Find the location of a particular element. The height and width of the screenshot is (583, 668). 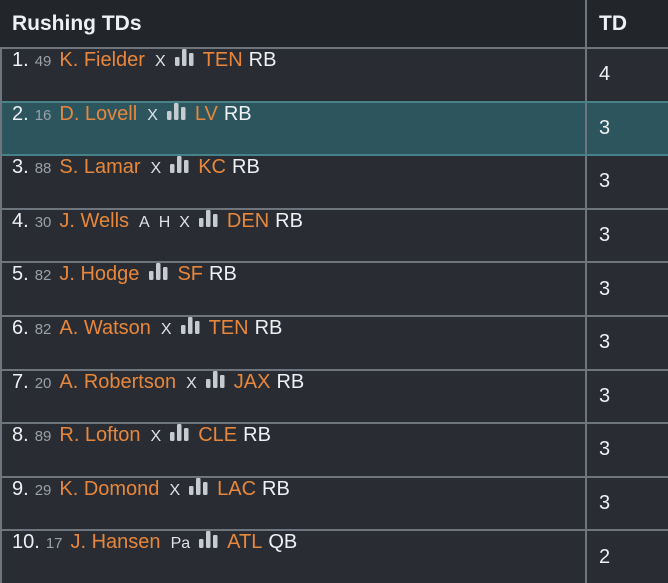

player-rank: 1. is located at coordinates (20, 60).